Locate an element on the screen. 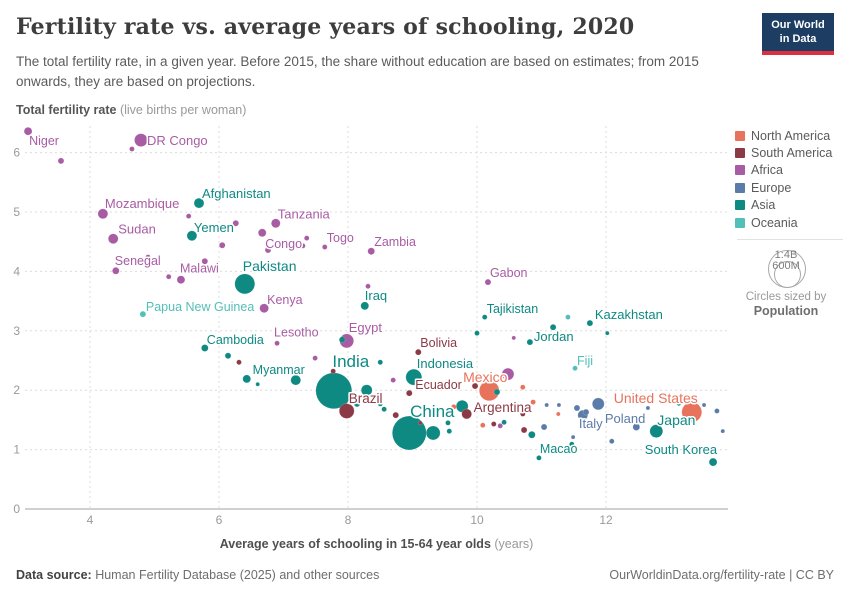  data-point-congo is located at coordinates (262, 233).